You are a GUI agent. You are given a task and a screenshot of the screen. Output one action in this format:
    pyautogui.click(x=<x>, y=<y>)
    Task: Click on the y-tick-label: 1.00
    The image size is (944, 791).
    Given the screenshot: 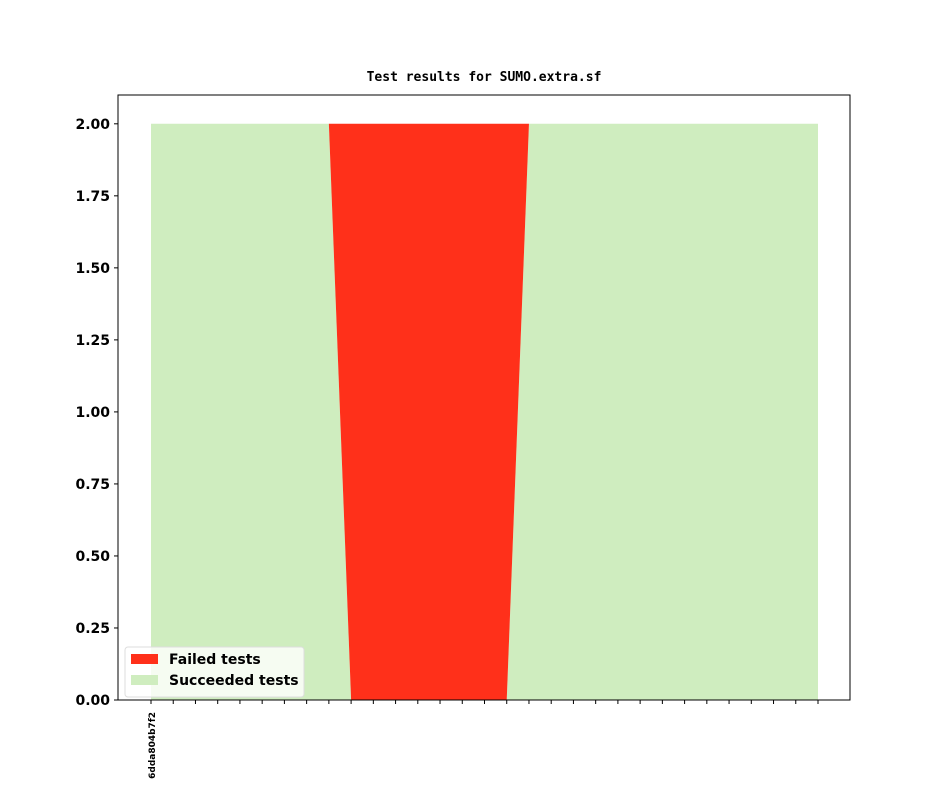 What is the action you would take?
    pyautogui.click(x=92, y=413)
    